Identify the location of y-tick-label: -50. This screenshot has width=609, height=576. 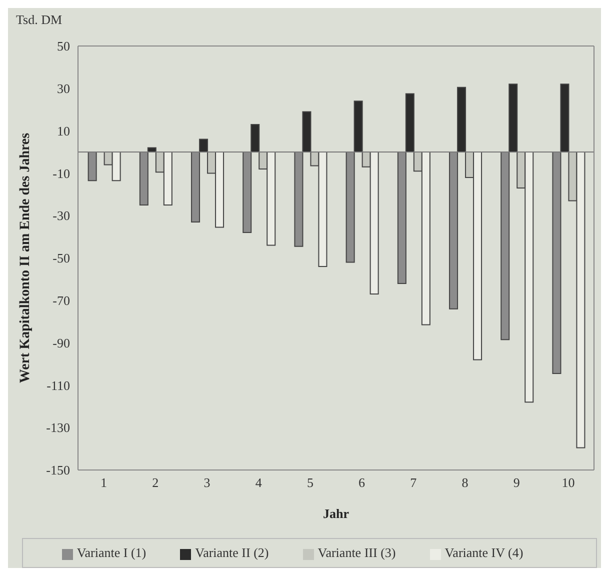
(61, 258).